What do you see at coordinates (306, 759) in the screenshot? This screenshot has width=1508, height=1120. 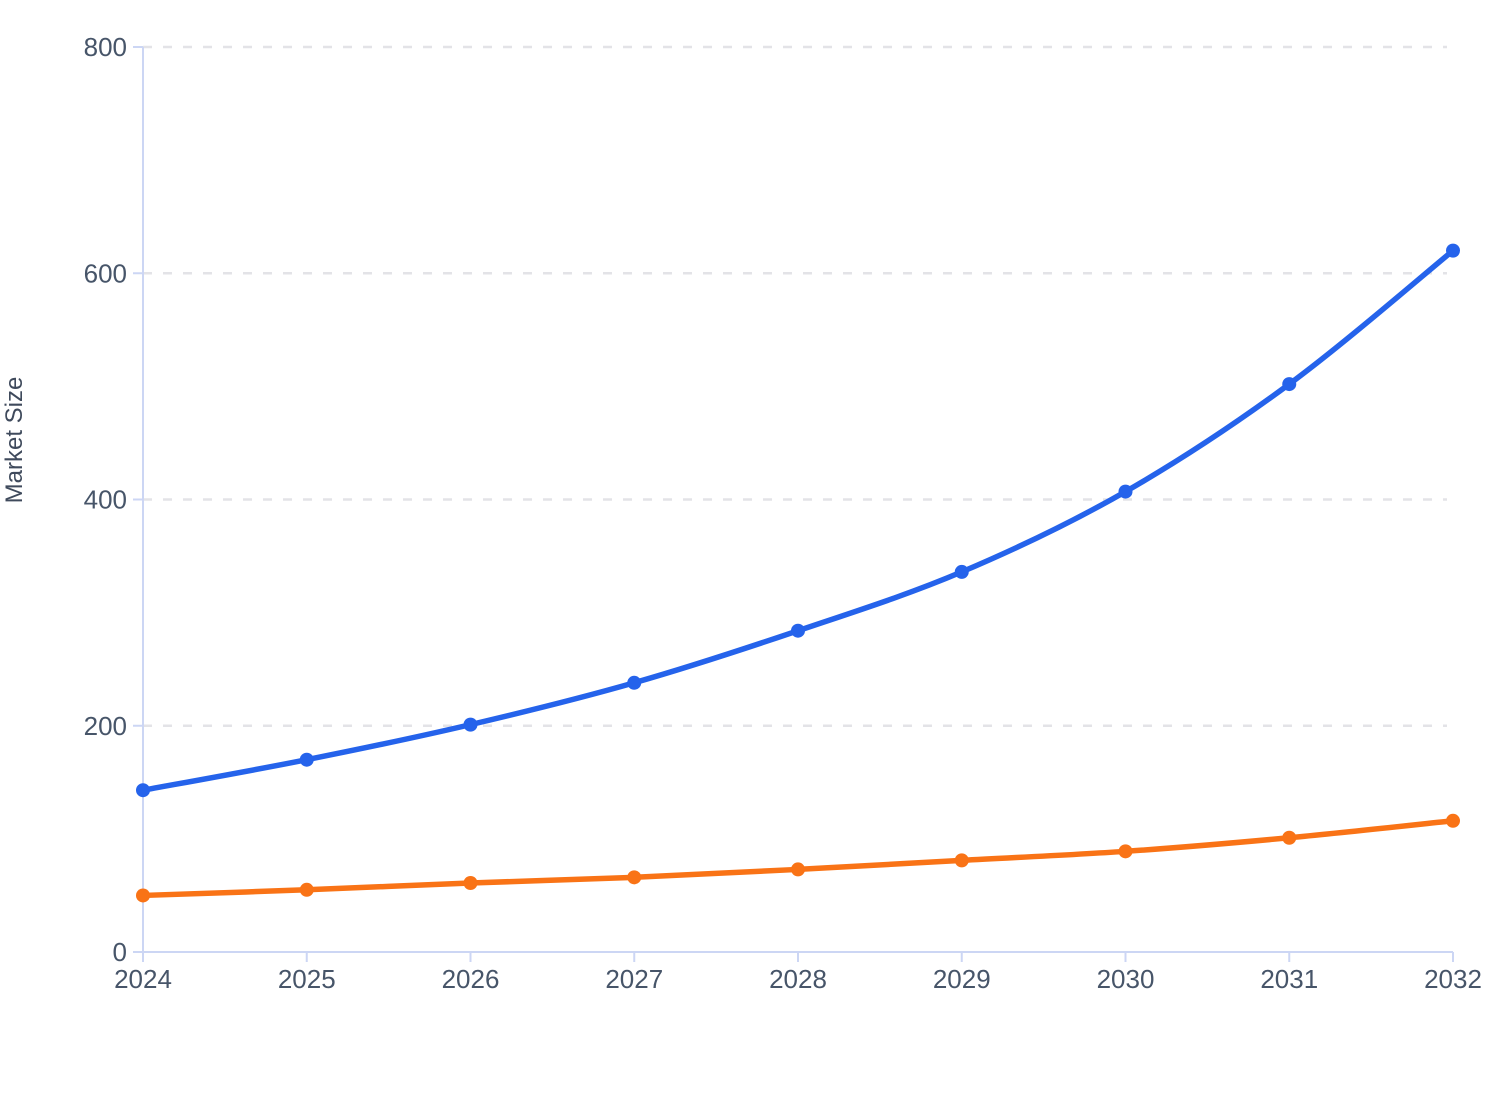 I see `series-1-point-2025` at bounding box center [306, 759].